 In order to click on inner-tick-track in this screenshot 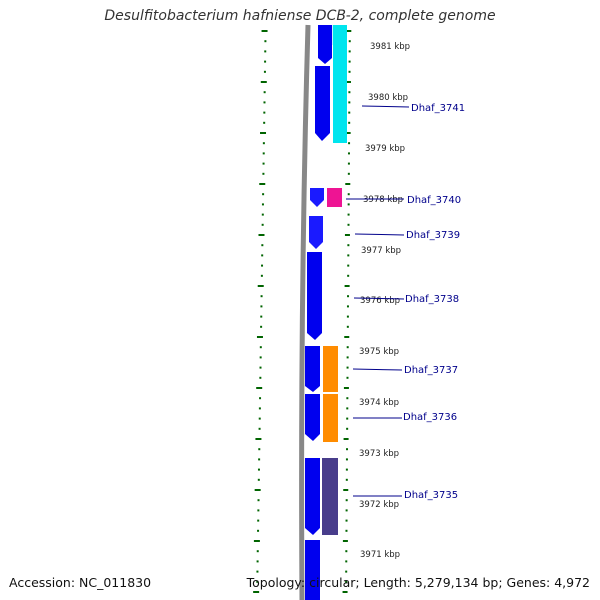, I will do `click(260, 311)`.